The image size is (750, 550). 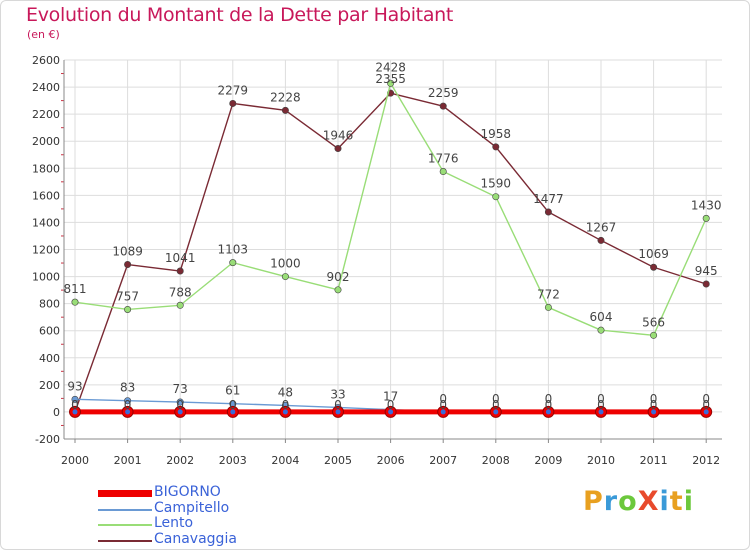 What do you see at coordinates (46, 87) in the screenshot?
I see `y-tick-label: 2400` at bounding box center [46, 87].